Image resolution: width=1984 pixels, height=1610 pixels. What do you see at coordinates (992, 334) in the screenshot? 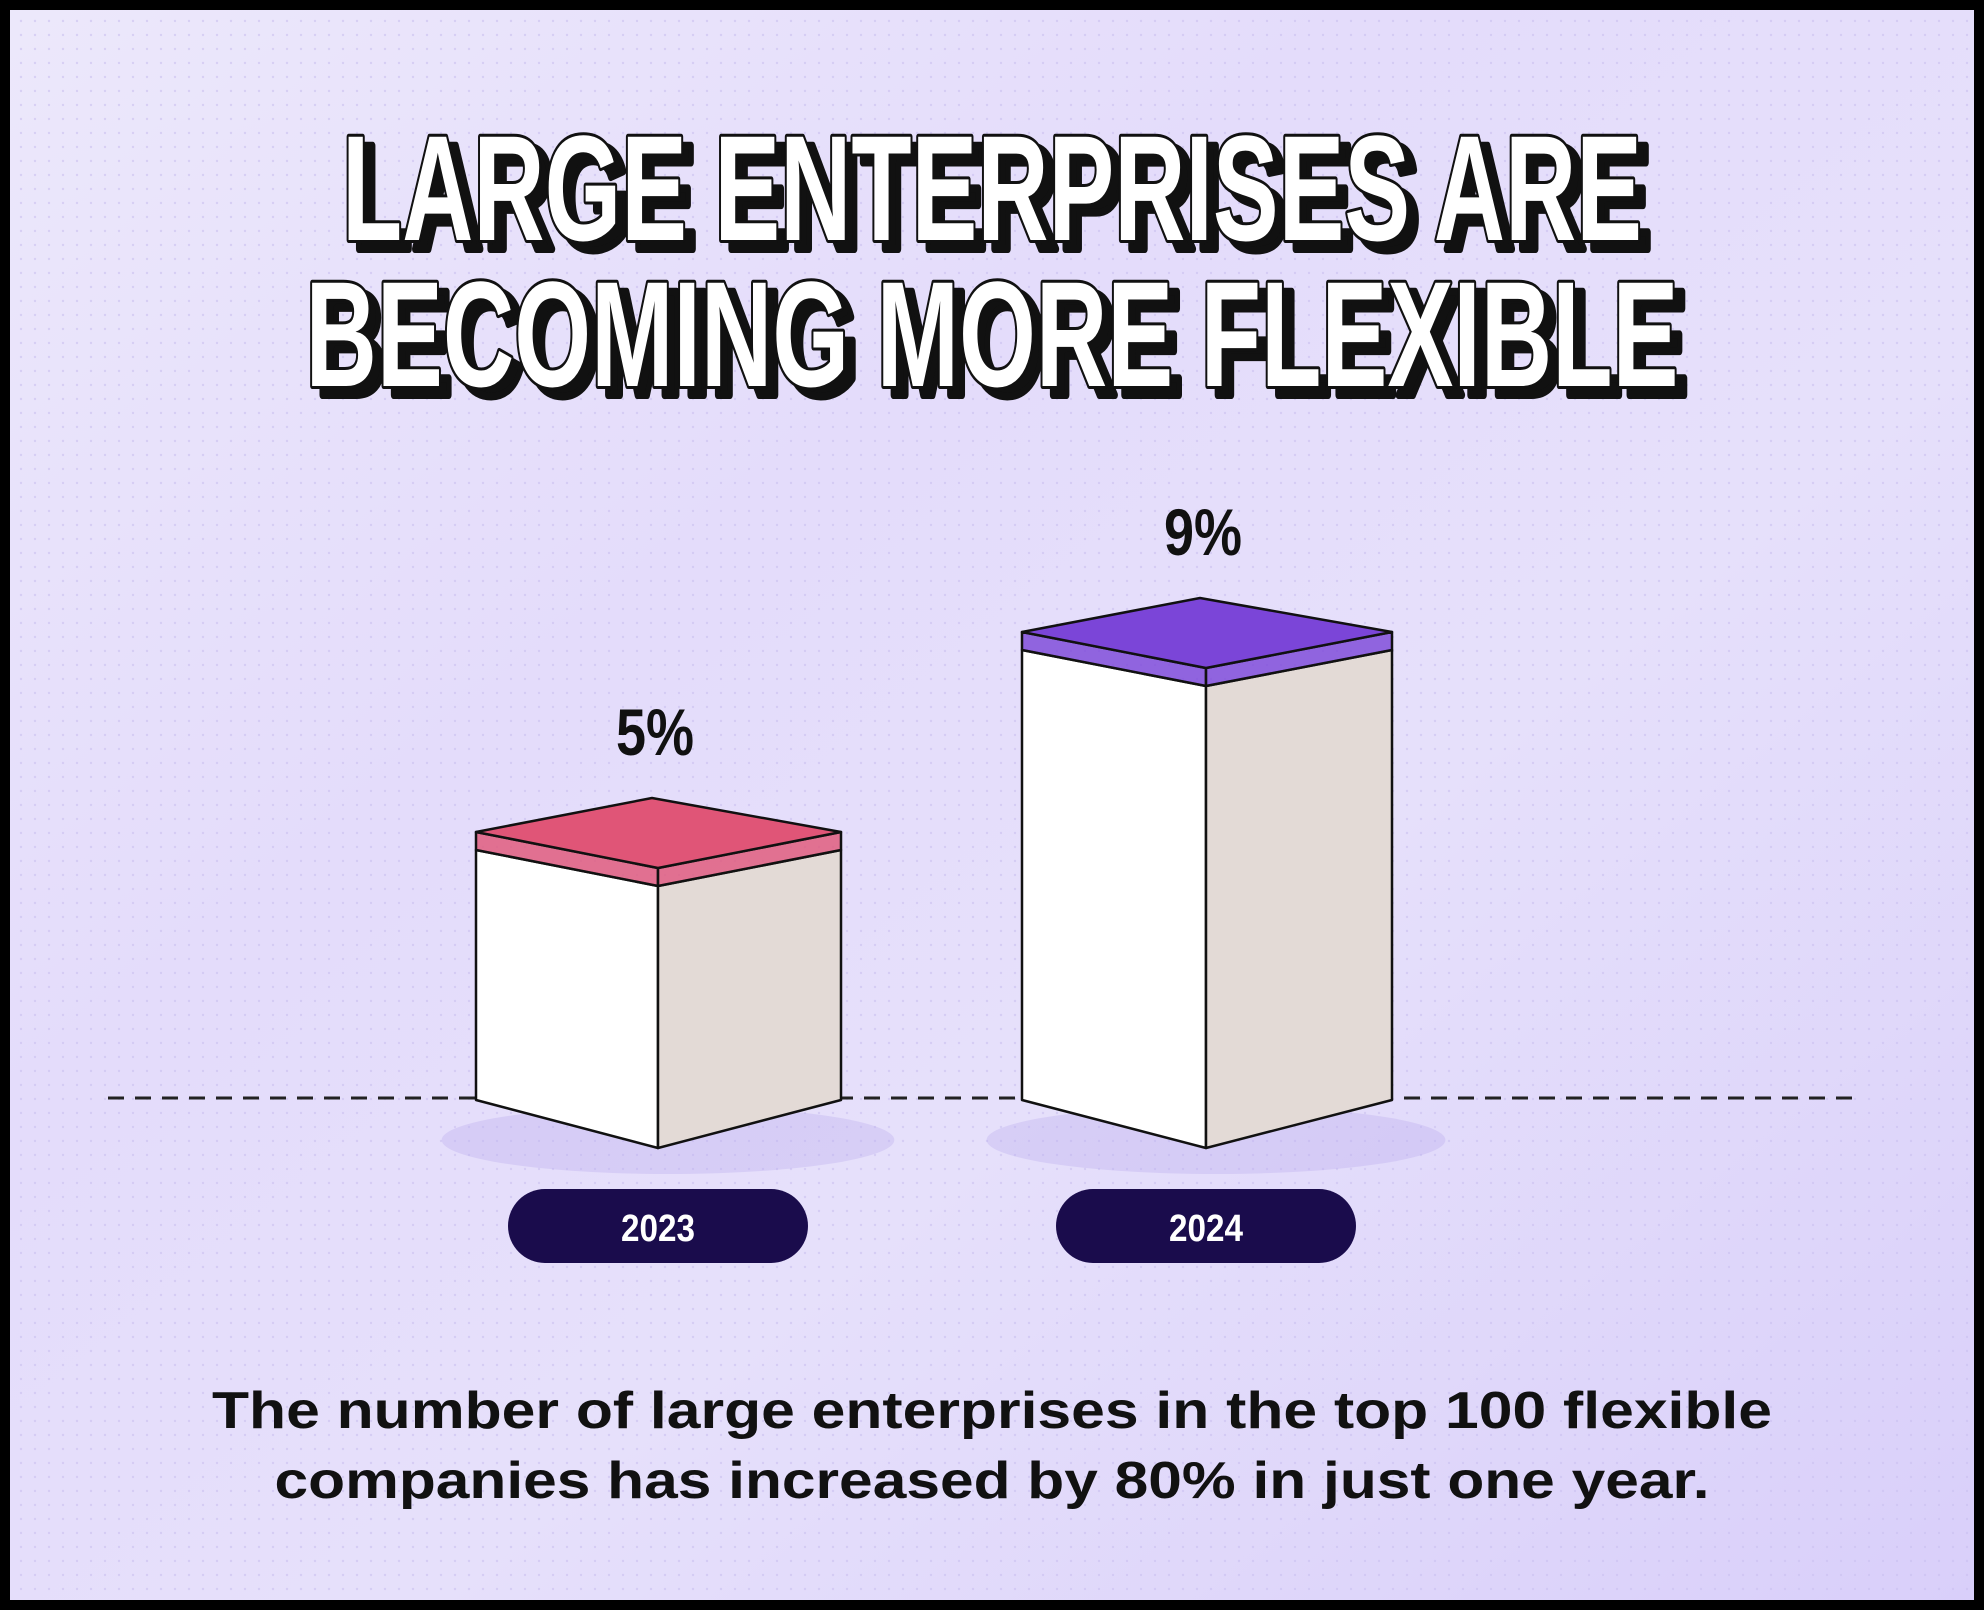
I see `title-line: BECOMING MORE FLEXIBLE` at bounding box center [992, 334].